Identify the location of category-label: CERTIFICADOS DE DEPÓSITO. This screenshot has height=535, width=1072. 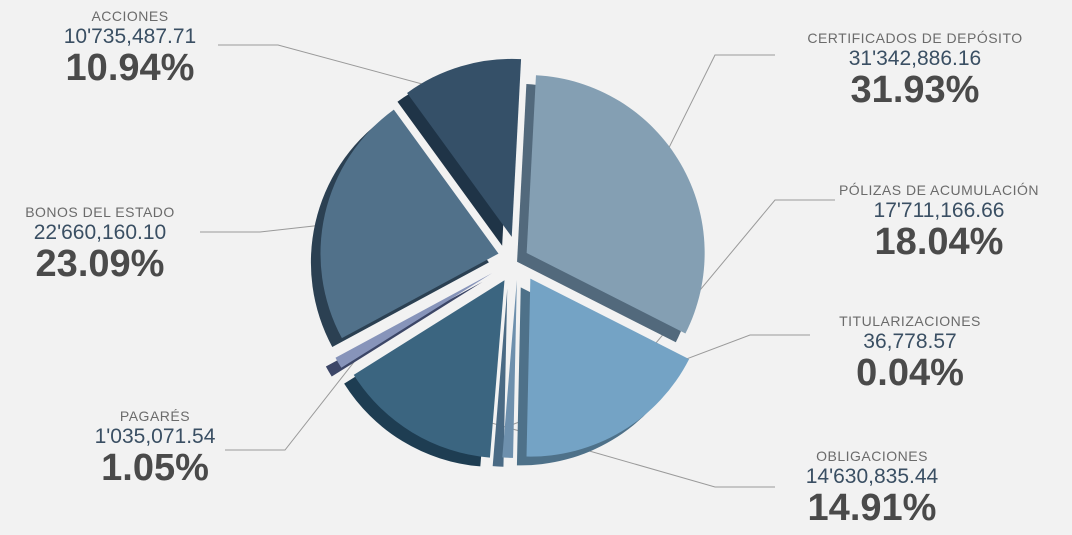
(915, 38).